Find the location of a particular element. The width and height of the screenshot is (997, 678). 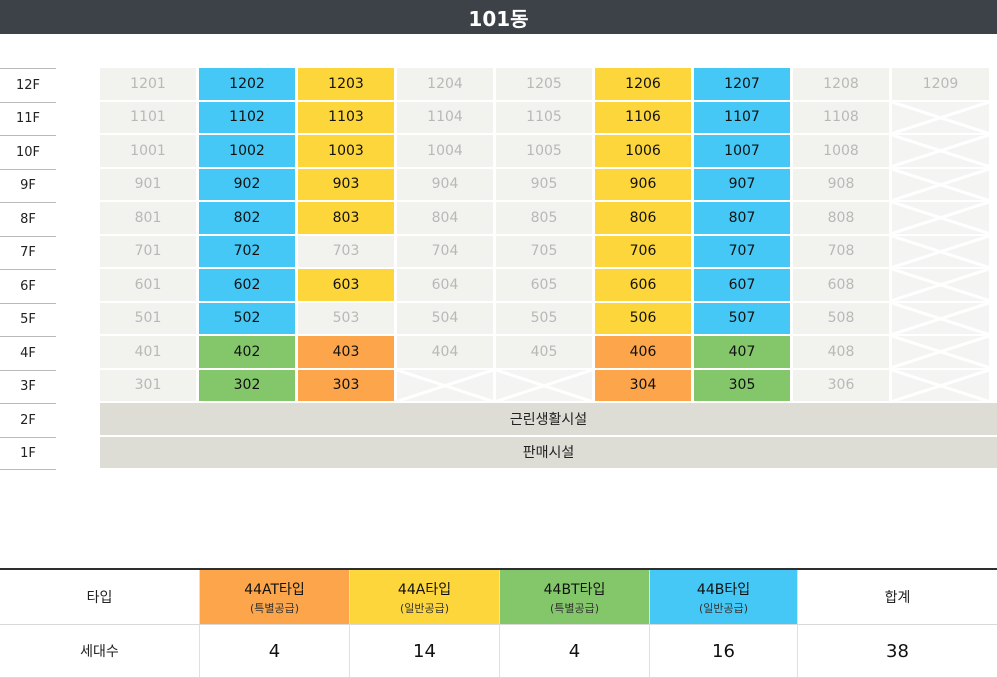

unit-cell-44A: 906 is located at coordinates (643, 184).